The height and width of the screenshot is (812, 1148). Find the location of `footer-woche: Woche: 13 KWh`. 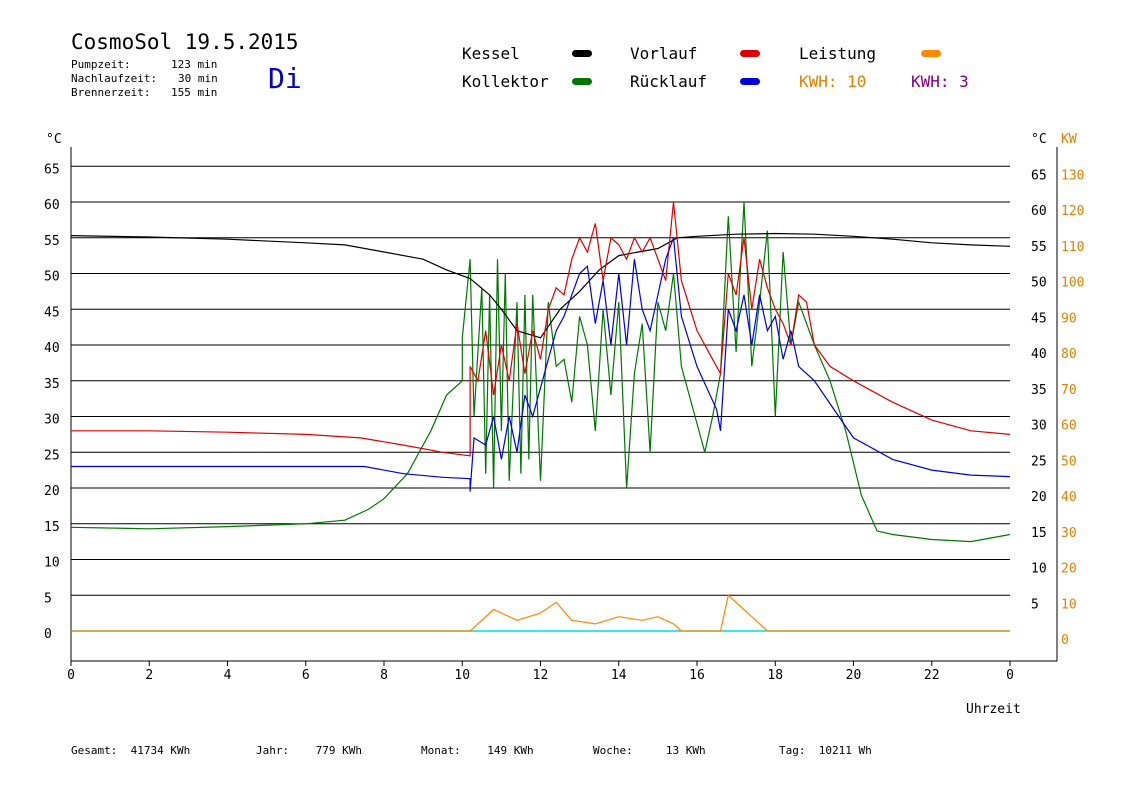

footer-woche: Woche: 13 KWh is located at coordinates (649, 750).